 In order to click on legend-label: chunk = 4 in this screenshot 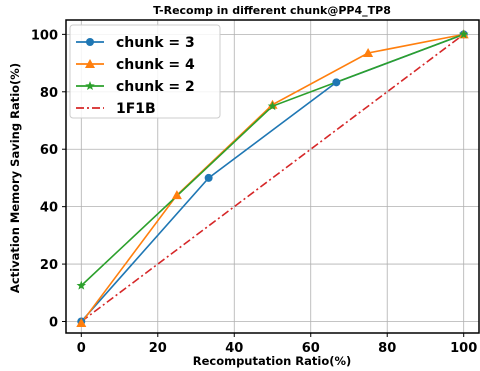, I will do `click(155, 65)`.